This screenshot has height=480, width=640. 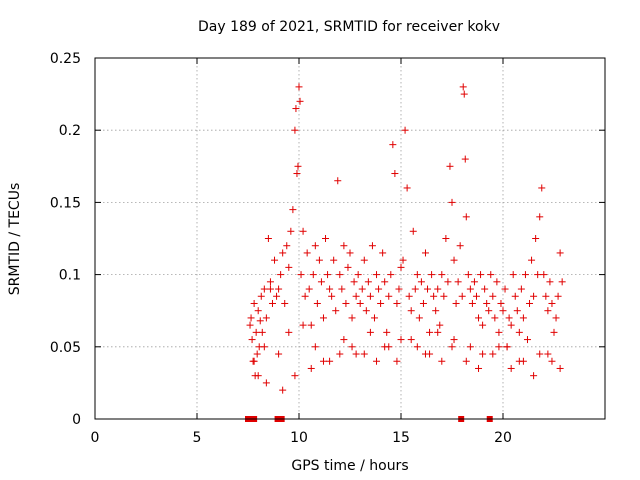 I want to click on y-tick-label: 0, so click(x=76, y=420).